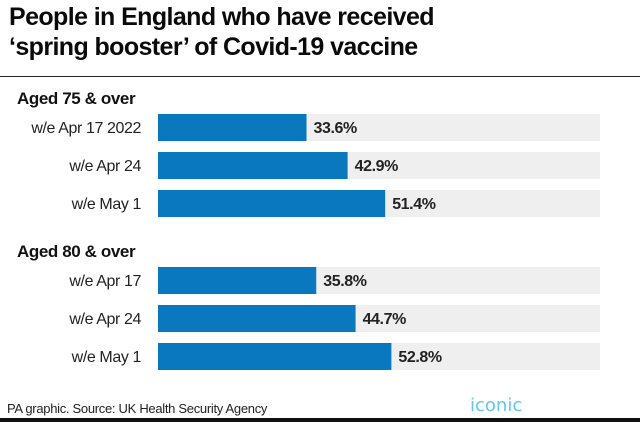  I want to click on category-label: w/e Apr 17, so click(104, 281).